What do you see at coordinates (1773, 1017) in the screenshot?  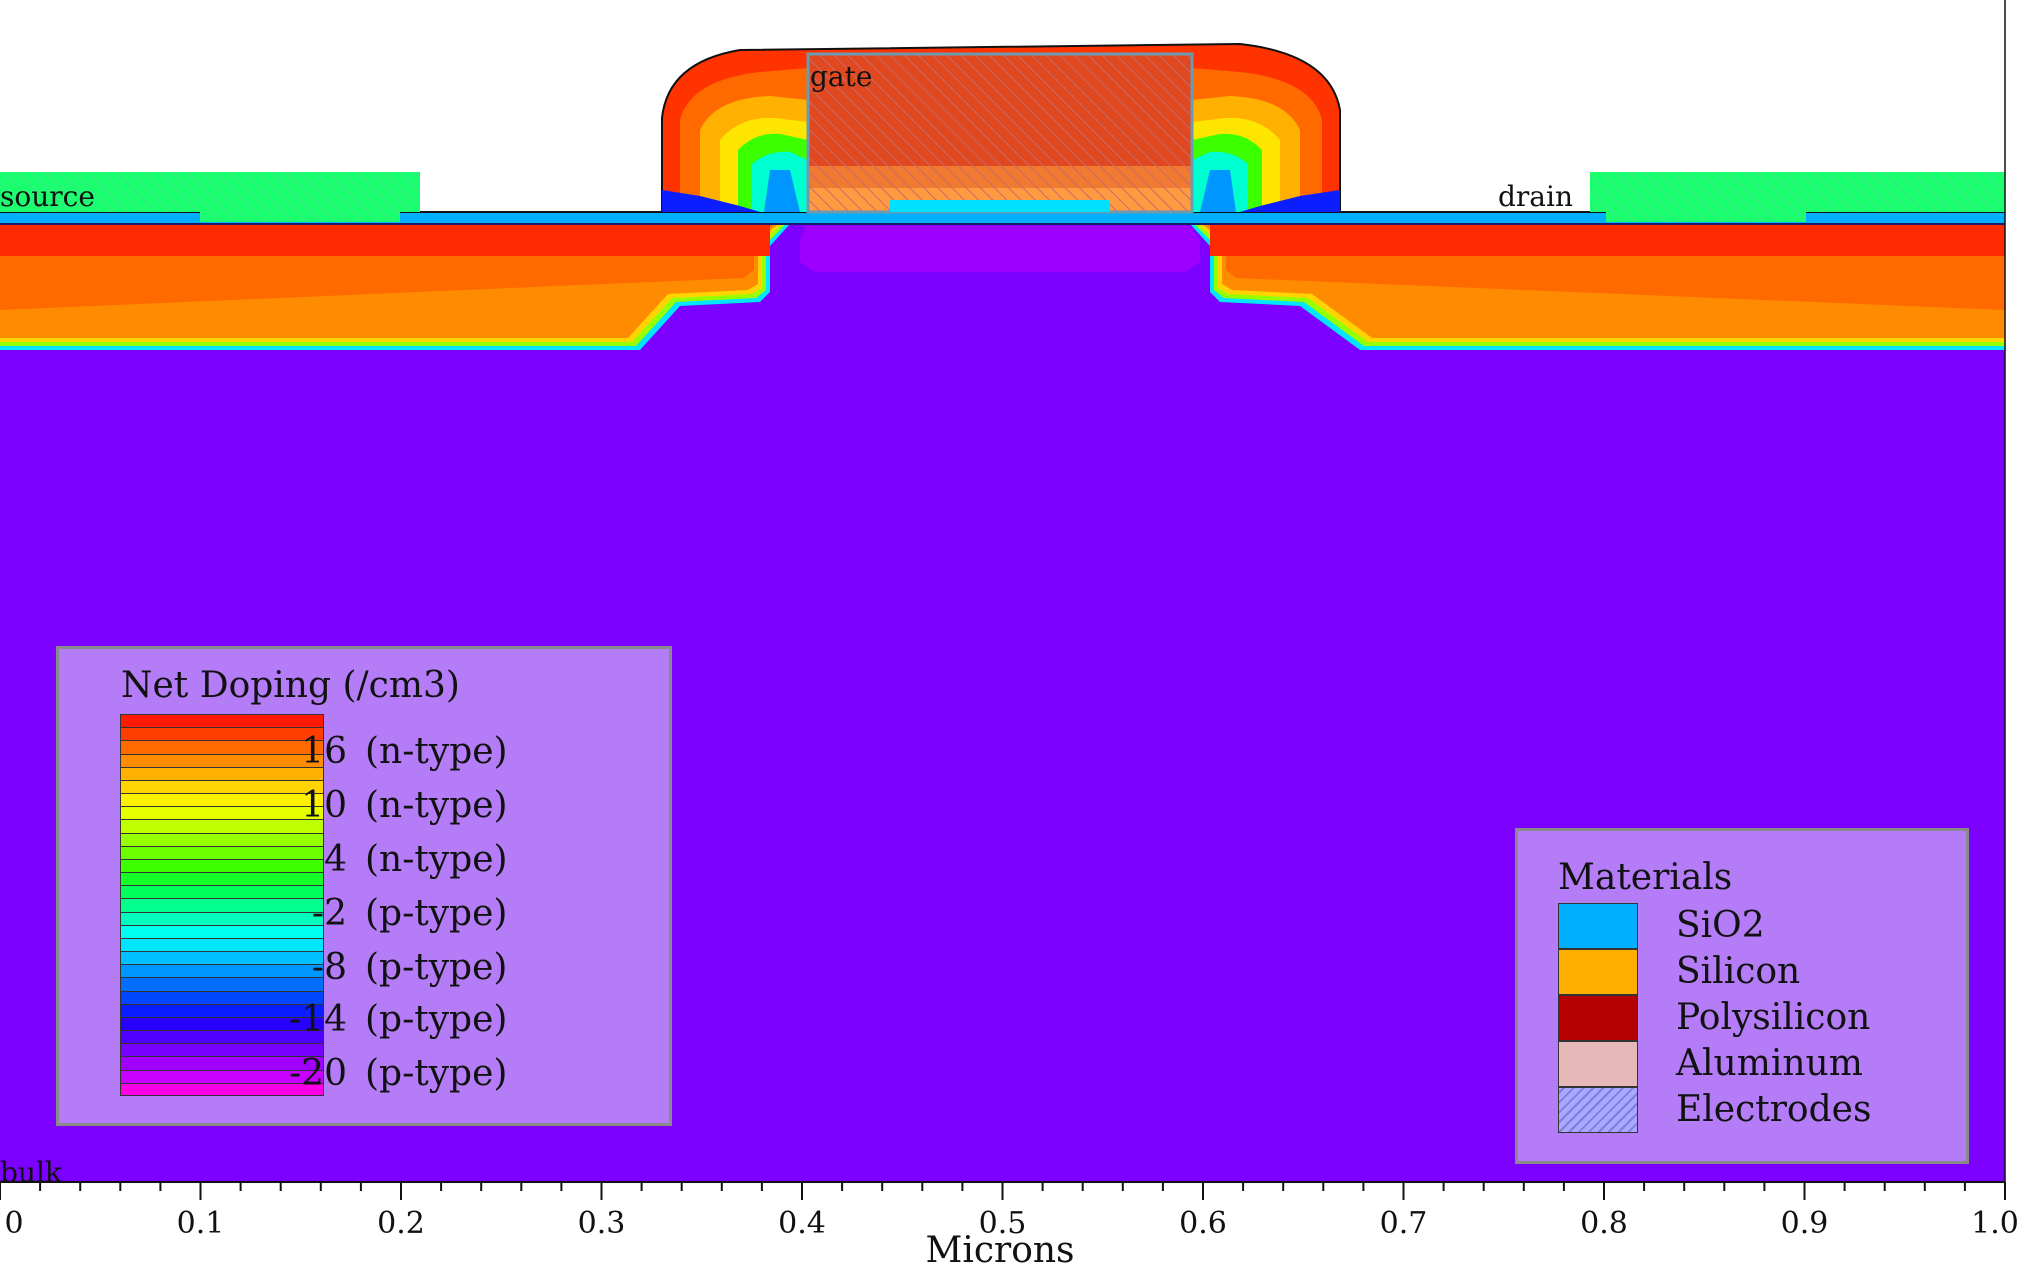 I see `material-label: Polysilicon` at bounding box center [1773, 1017].